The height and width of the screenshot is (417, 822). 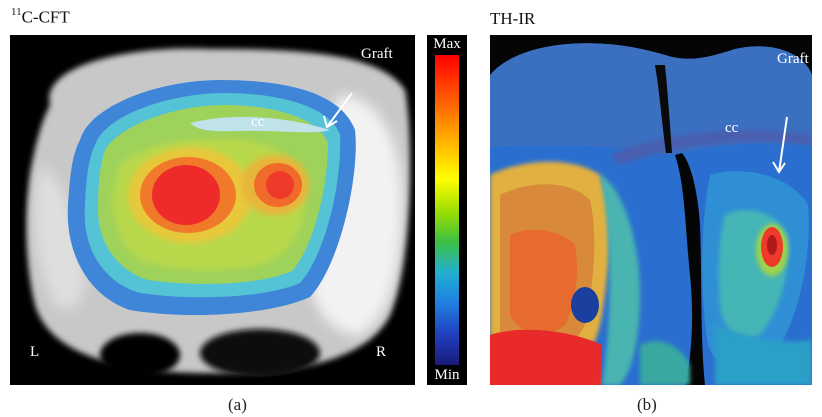 I want to click on colorbar-max-label: Max, so click(x=447, y=44).